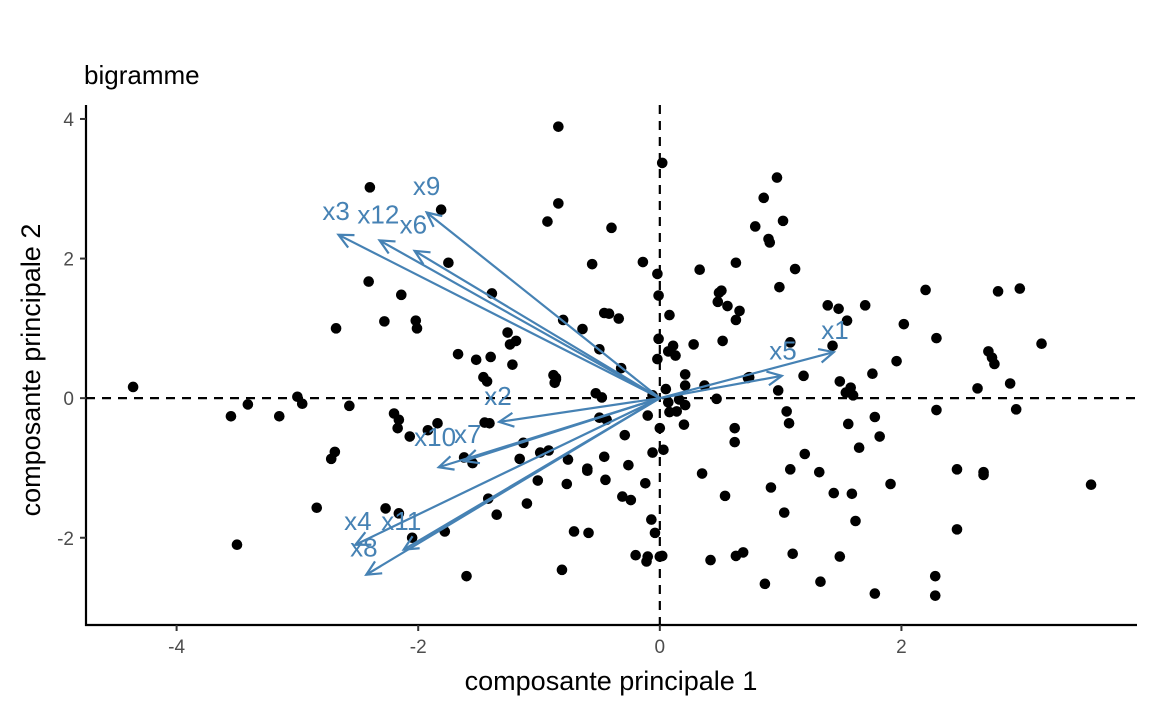 The width and height of the screenshot is (1152, 711). I want to click on loading-arrow-x9, so click(543, 305).